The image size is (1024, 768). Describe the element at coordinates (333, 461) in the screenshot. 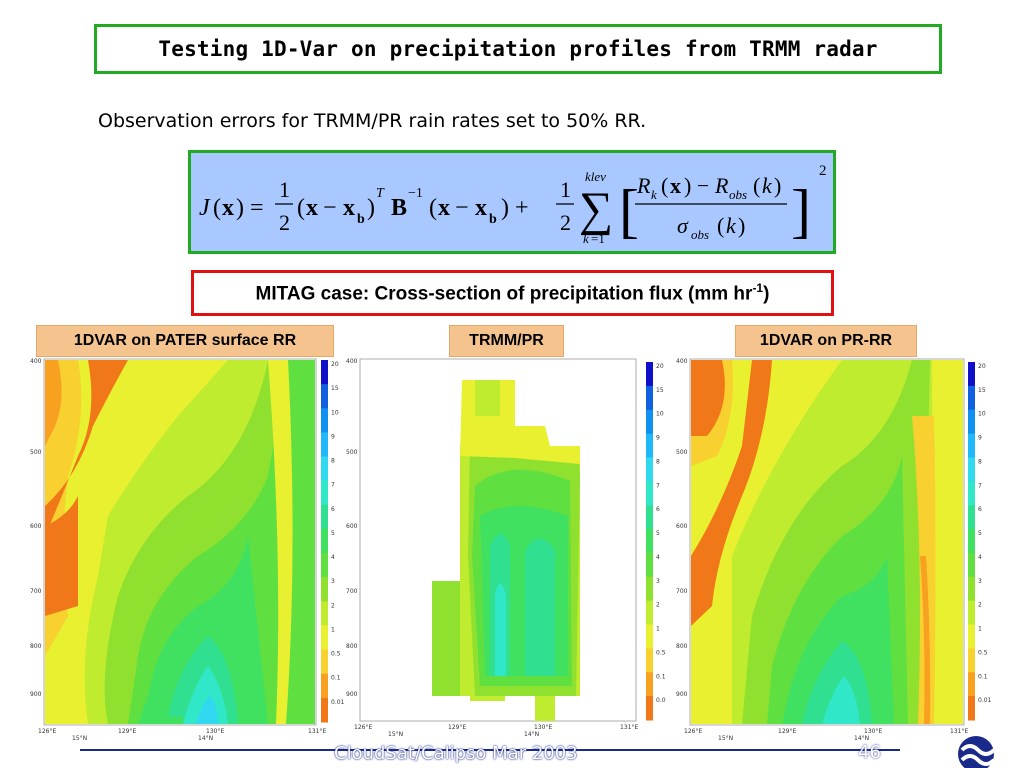

I see `colorbar-label: 8` at that location.